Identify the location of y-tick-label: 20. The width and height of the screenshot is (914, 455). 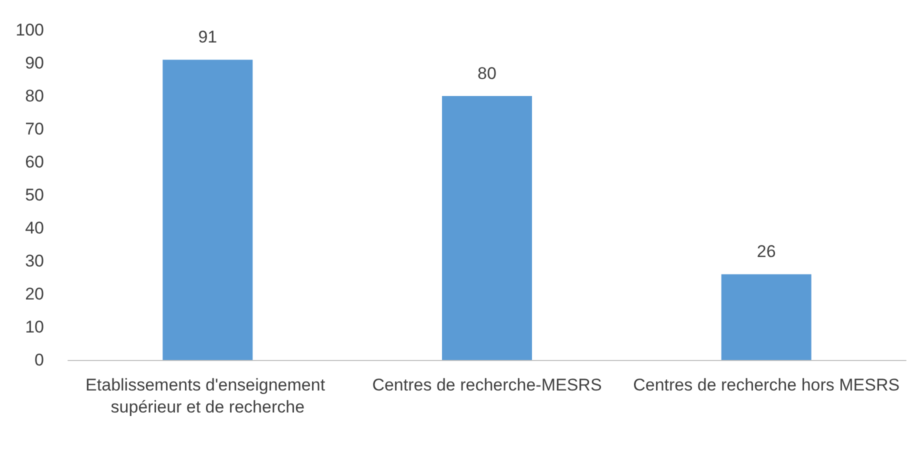
(34, 294).